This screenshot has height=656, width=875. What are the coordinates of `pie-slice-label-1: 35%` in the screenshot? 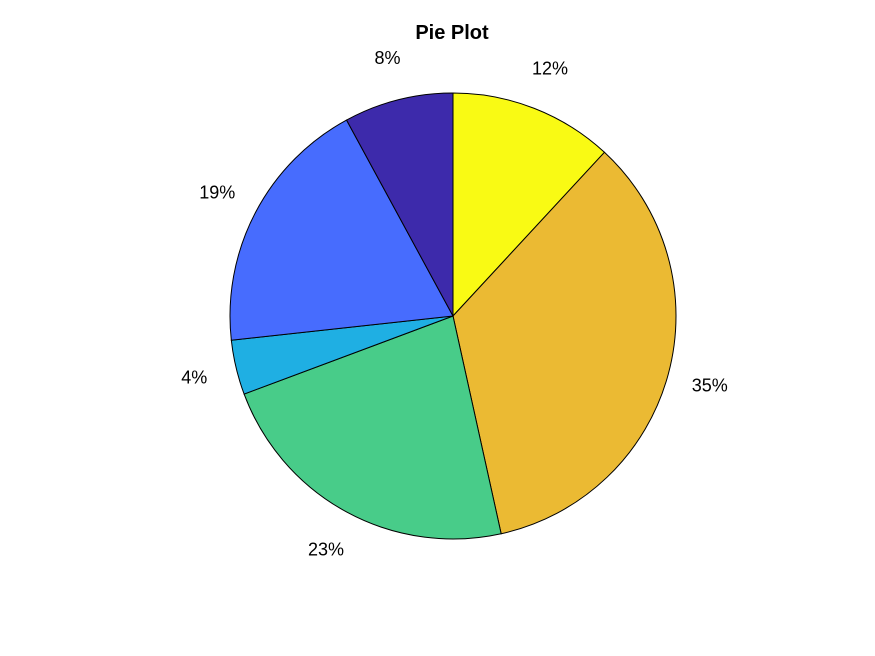 It's located at (710, 386).